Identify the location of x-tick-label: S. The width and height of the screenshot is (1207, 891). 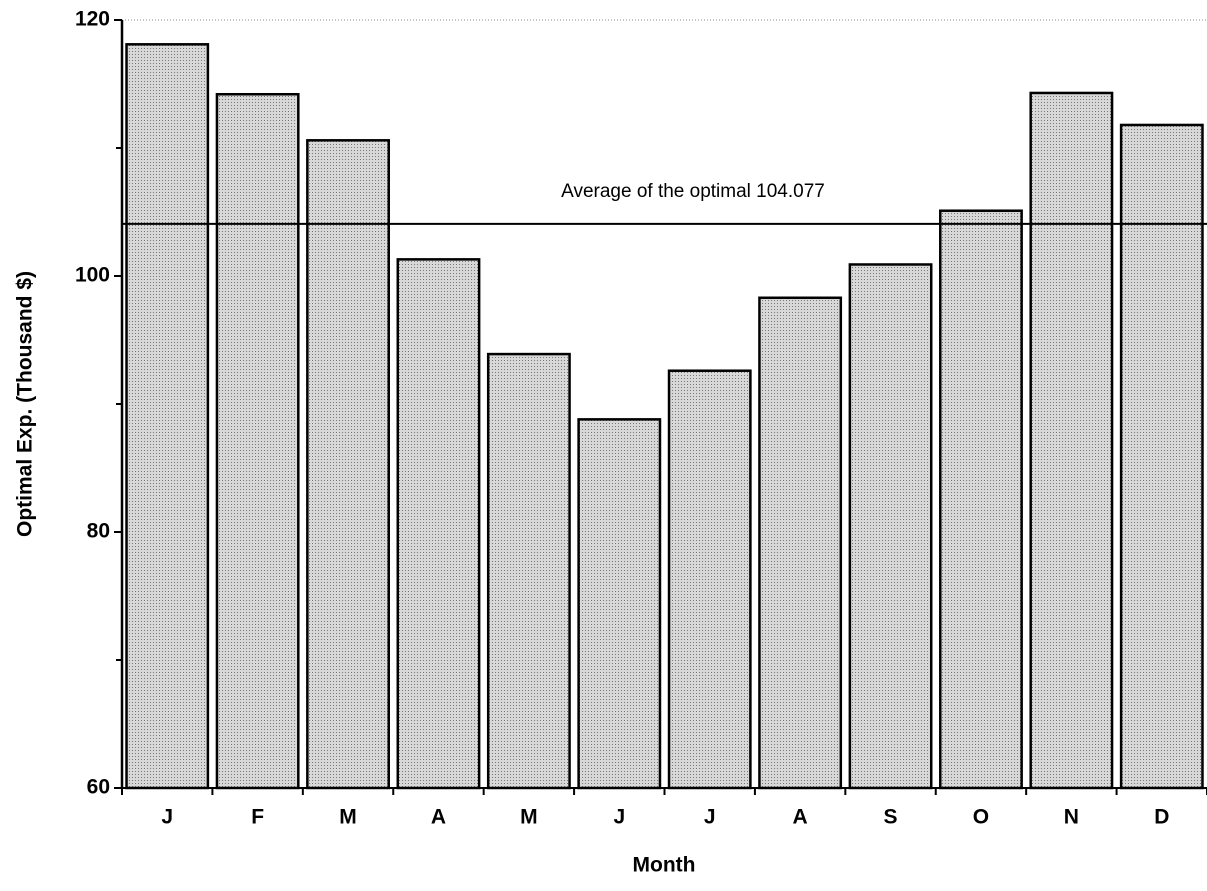
(891, 817).